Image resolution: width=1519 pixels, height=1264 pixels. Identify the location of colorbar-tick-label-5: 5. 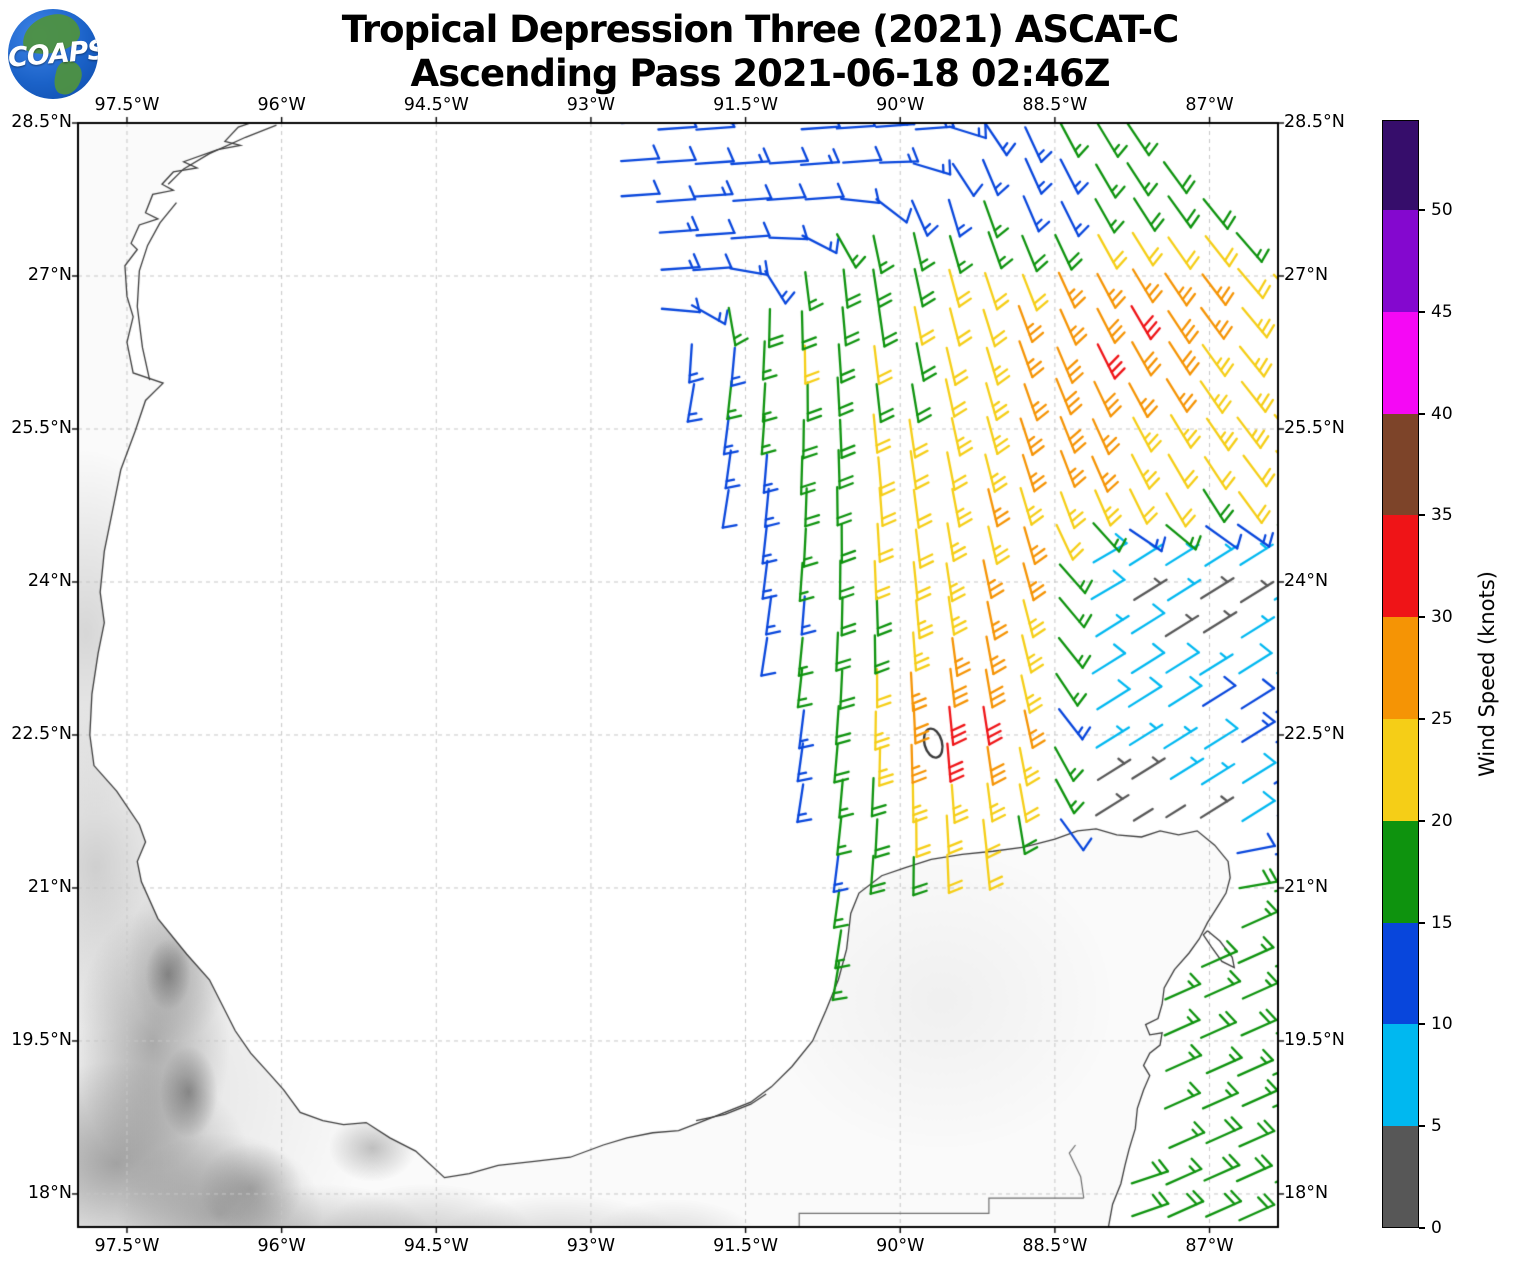
(1436, 1126).